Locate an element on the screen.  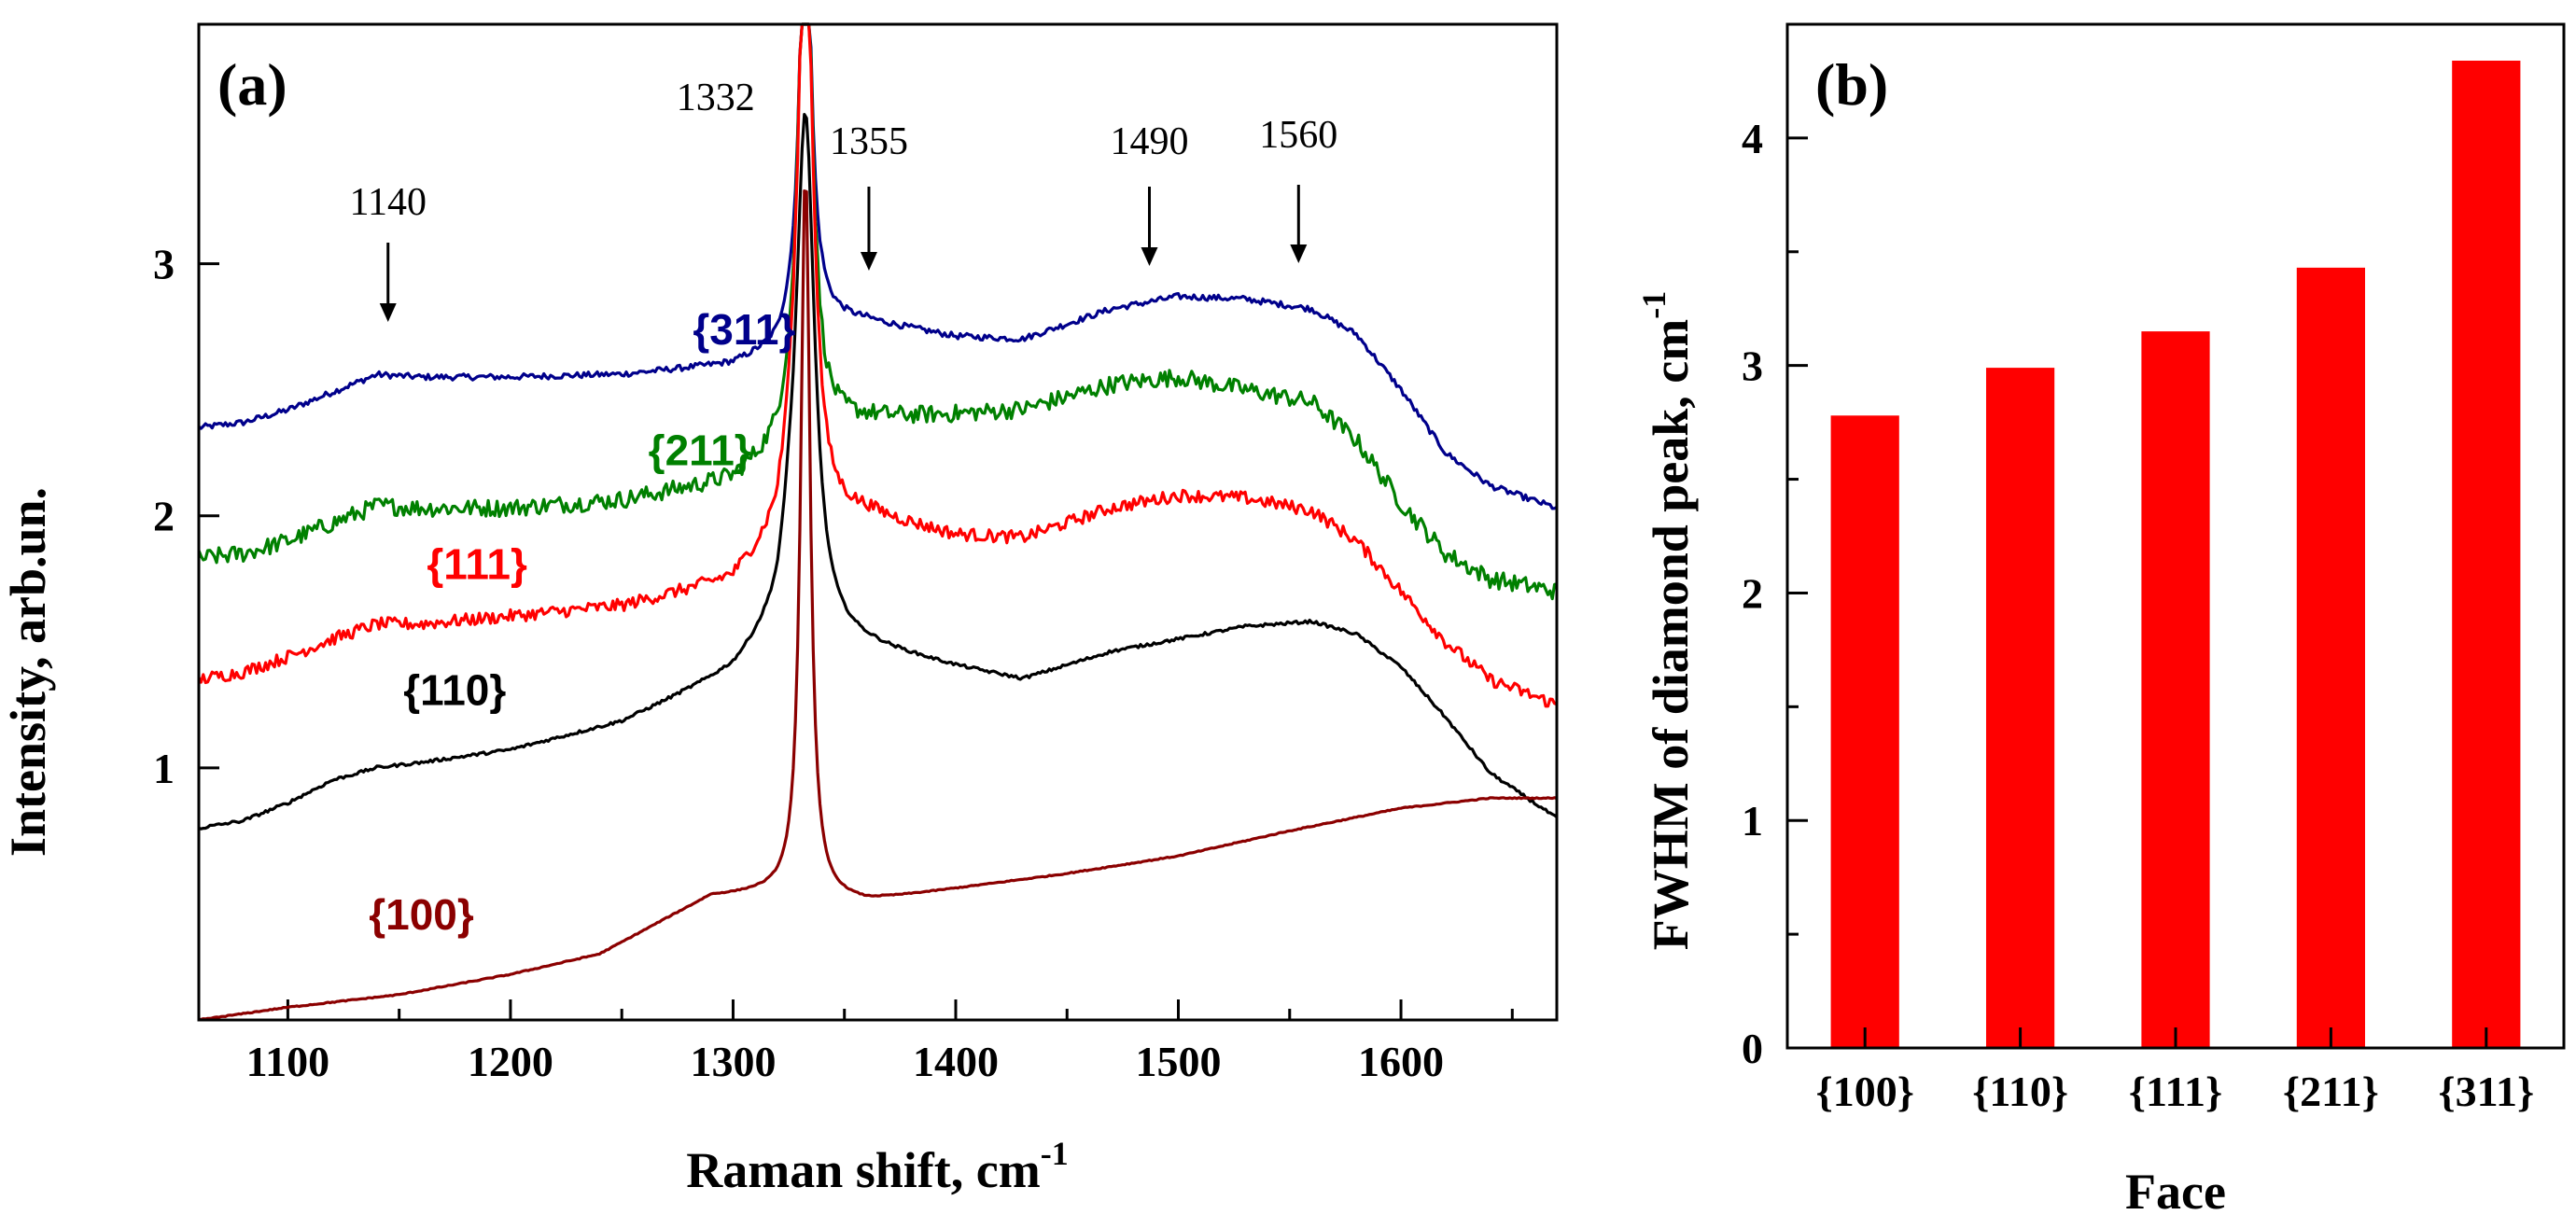
panel-b-ylabel: FWHM of diamond peak, cm-1 is located at coordinates (1667, 621).